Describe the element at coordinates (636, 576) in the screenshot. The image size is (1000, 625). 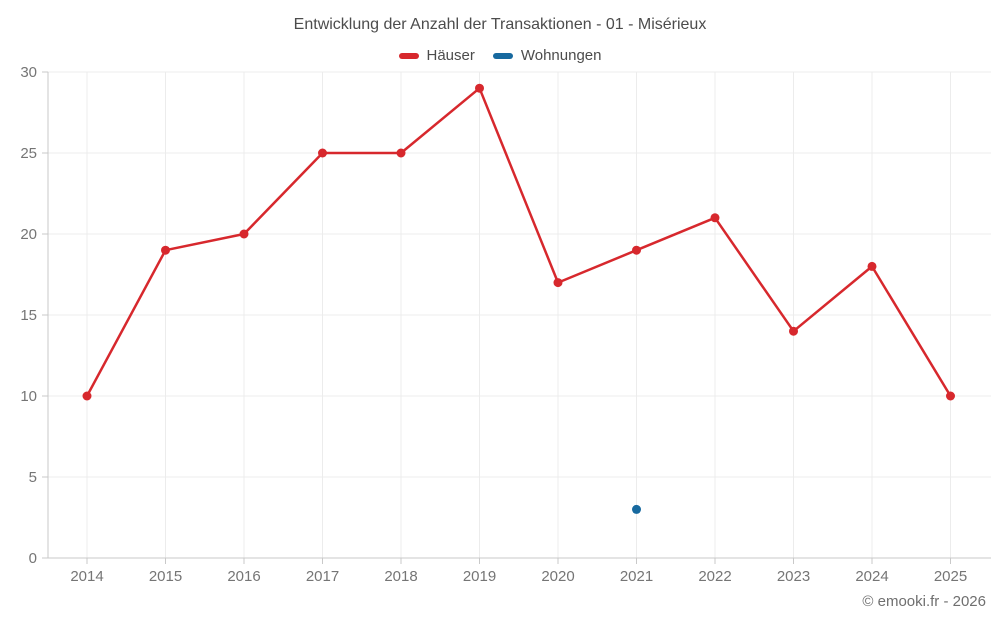
I see `x-tick-label: 2021` at that location.